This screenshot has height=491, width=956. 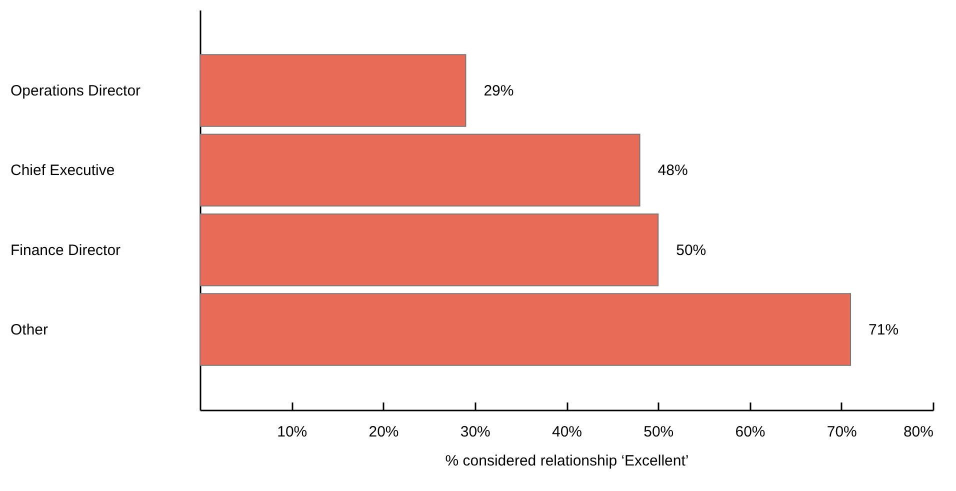 I want to click on y-tick-label: Other, so click(x=29, y=330).